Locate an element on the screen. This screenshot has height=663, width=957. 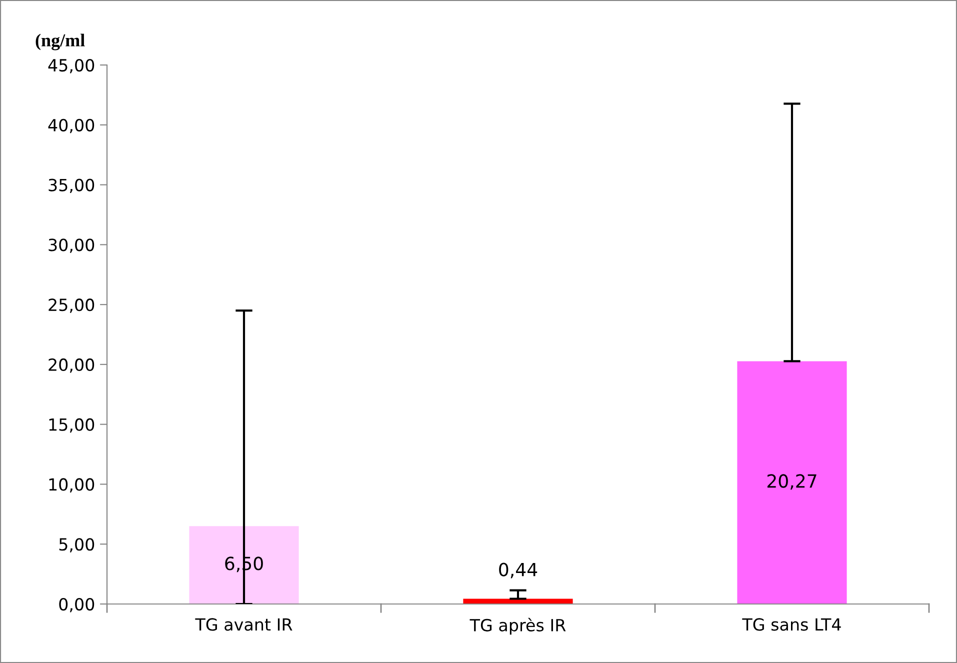
y-tick-label: 45,00 is located at coordinates (71, 66).